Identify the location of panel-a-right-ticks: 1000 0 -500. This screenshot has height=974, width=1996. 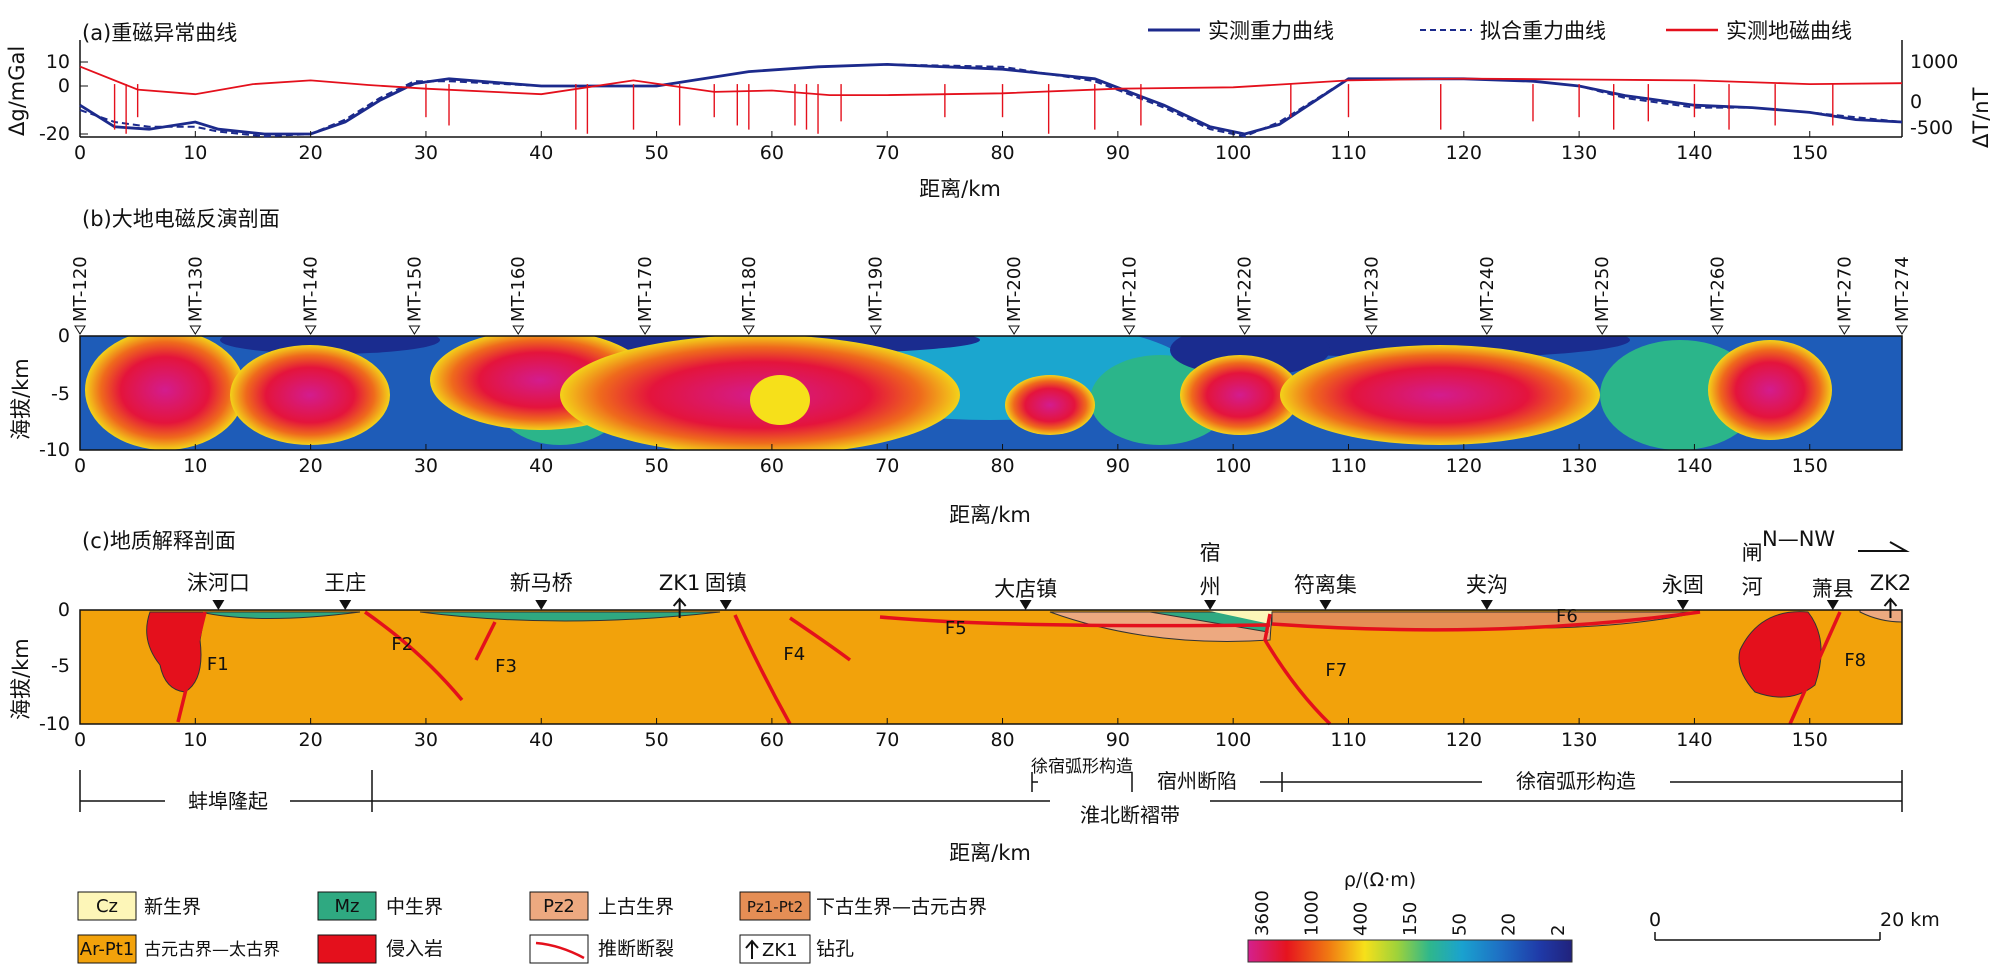
(1934, 95).